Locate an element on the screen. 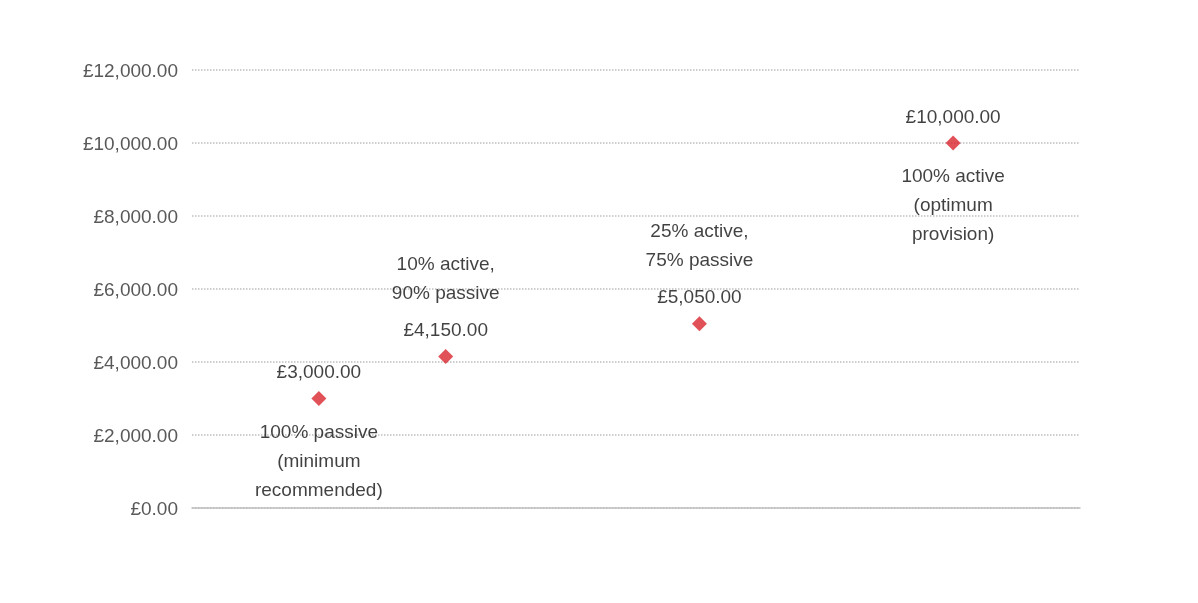 Image resolution: width=1198 pixels, height=603 pixels. y-tick-label: £6,000.00 is located at coordinates (135, 289).